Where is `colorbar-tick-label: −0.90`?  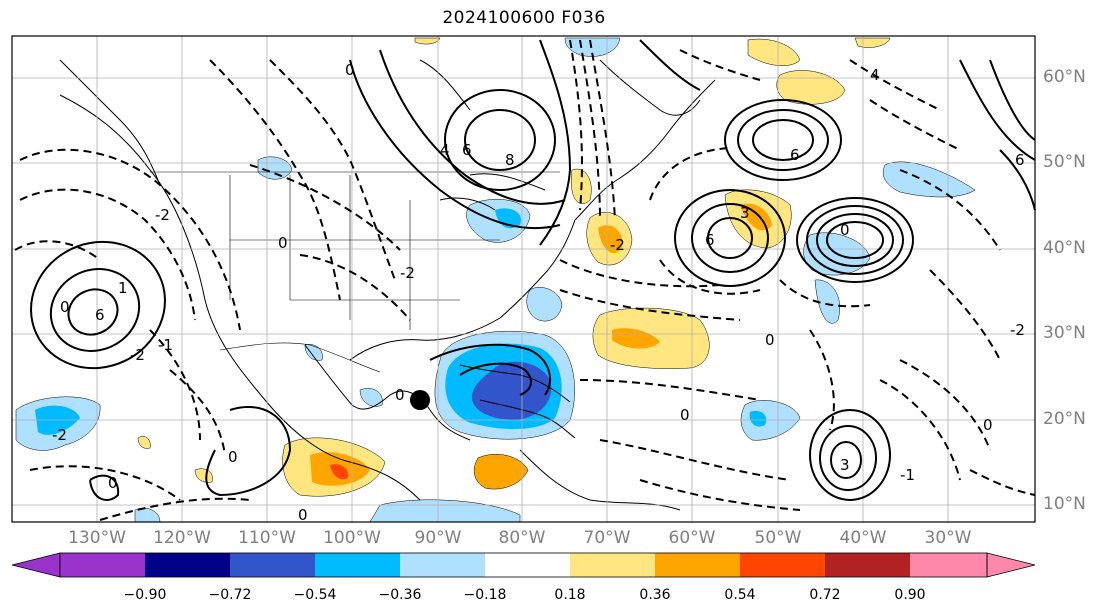 colorbar-tick-label: −0.90 is located at coordinates (145, 595).